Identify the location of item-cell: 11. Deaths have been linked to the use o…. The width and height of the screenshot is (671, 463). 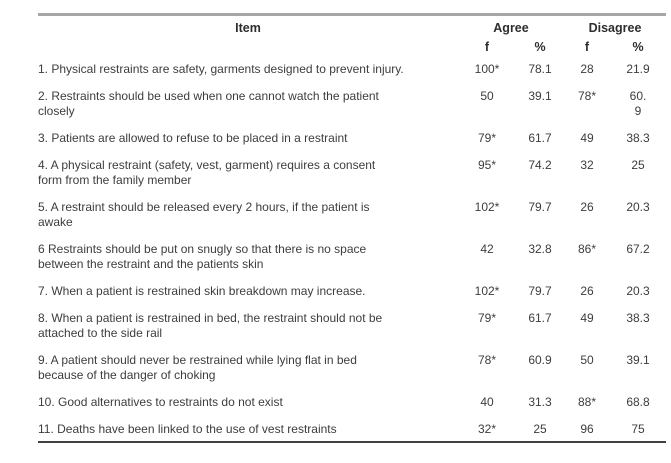
(187, 429).